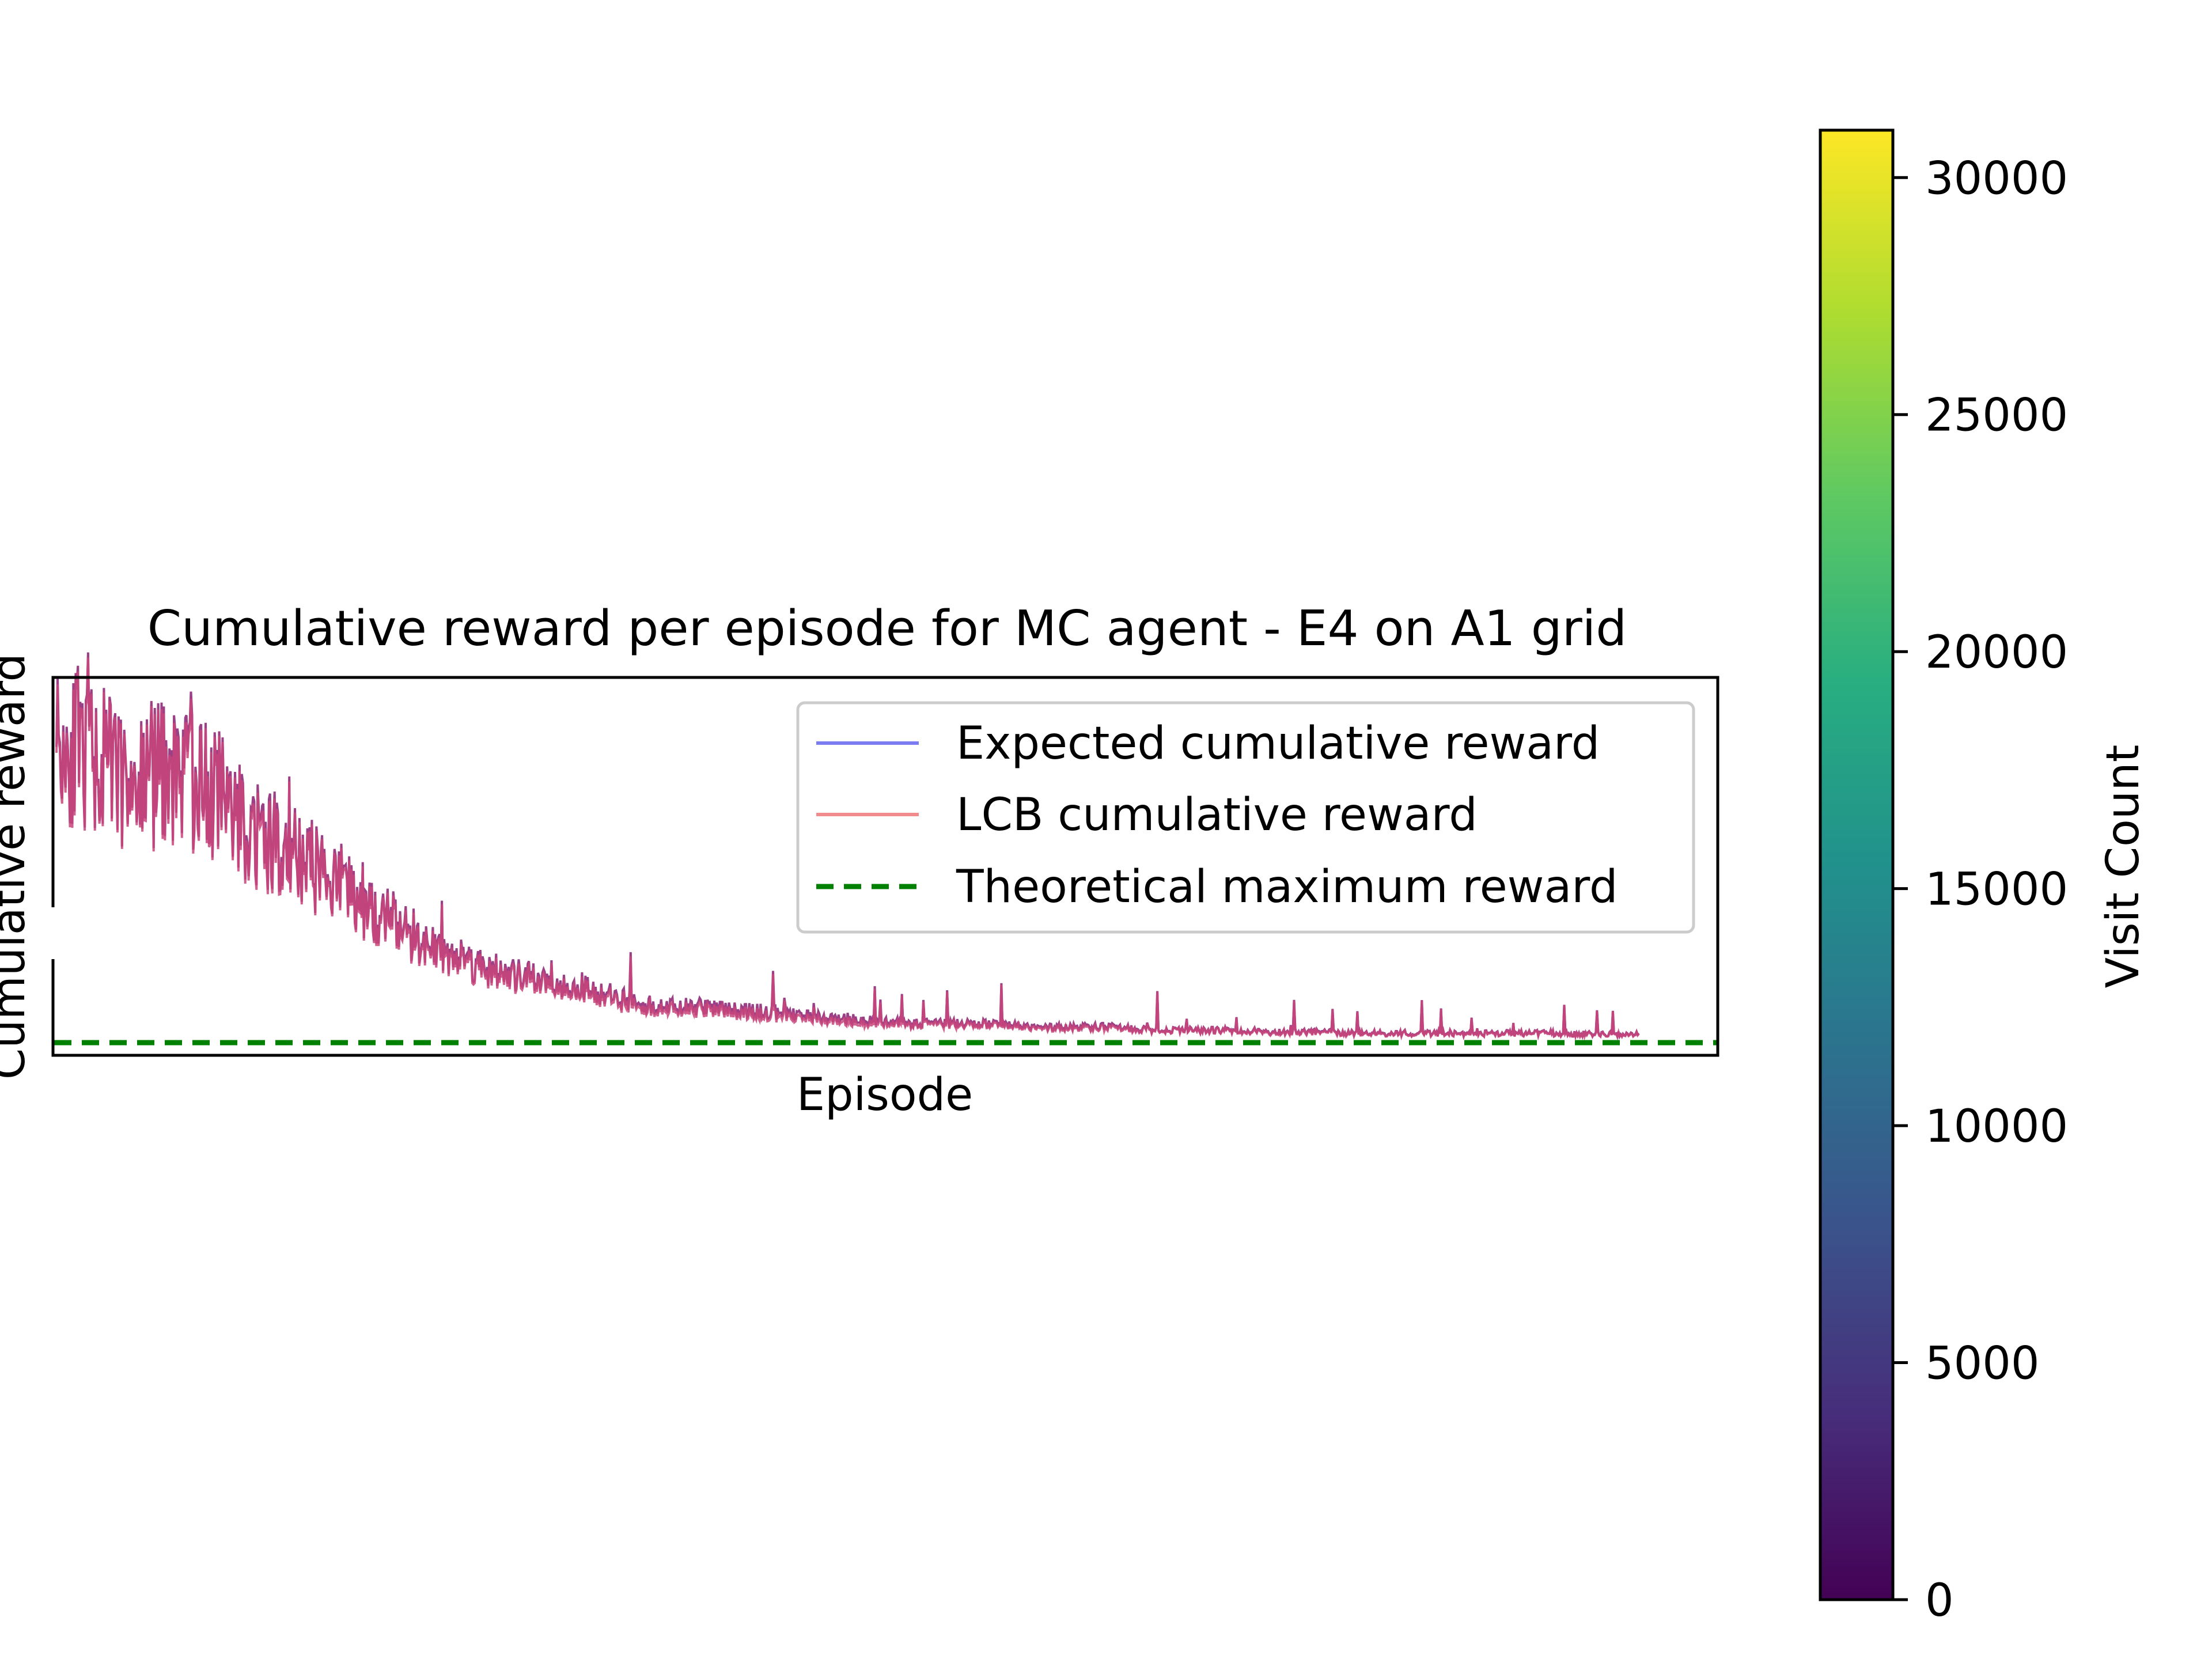 Image resolution: width=2212 pixels, height=1659 pixels. I want to click on colorbar-tick-label: 25000, so click(1996, 416).